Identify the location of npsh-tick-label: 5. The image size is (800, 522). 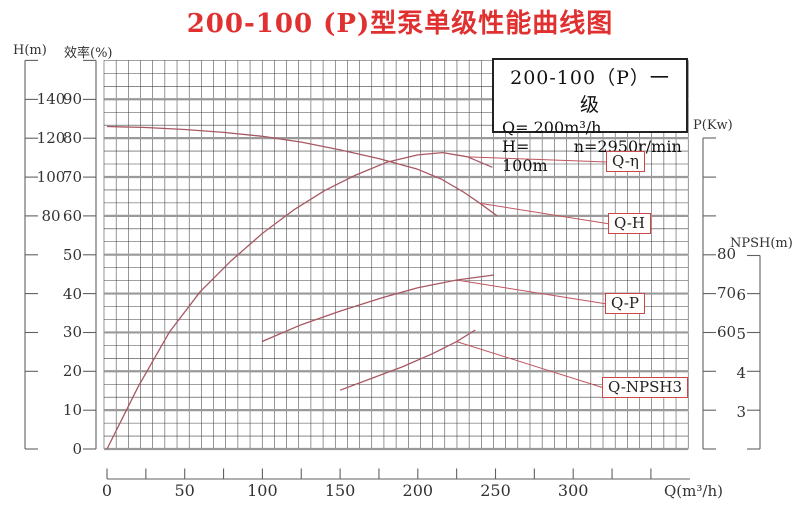
(741, 333).